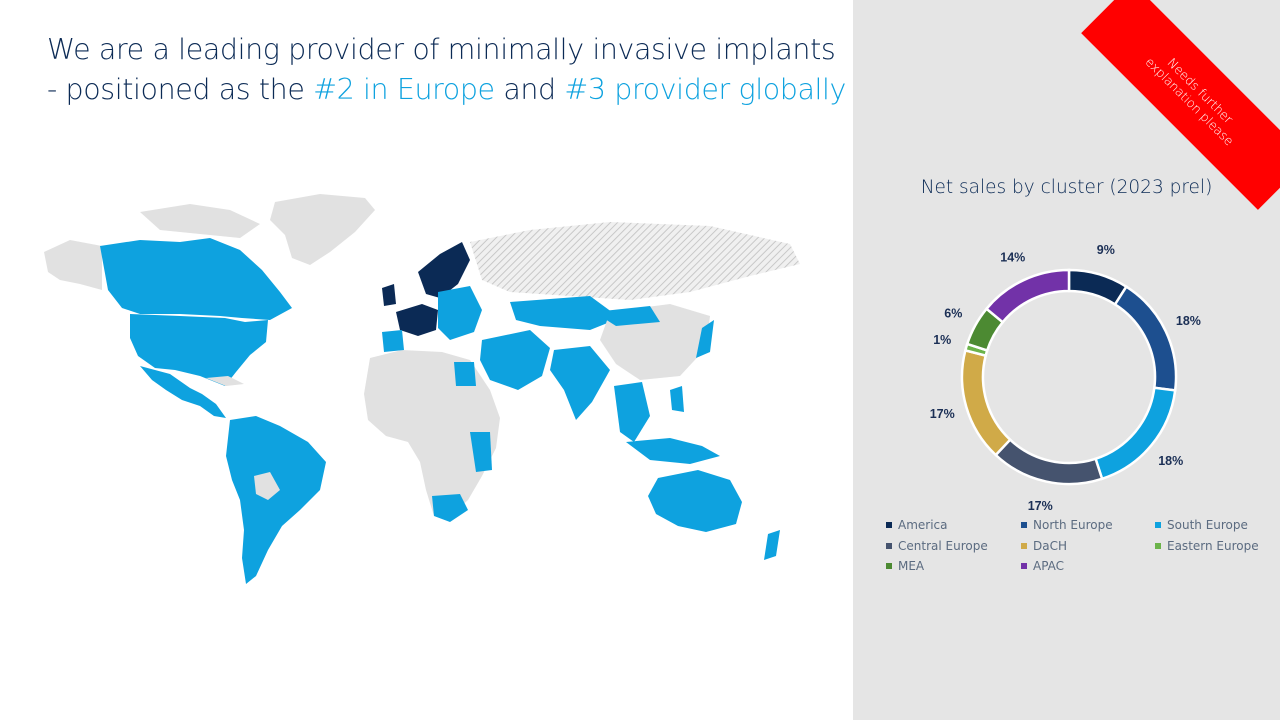 The height and width of the screenshot is (720, 1280). Describe the element at coordinates (432, 433) in the screenshot. I see `map-africa` at that location.